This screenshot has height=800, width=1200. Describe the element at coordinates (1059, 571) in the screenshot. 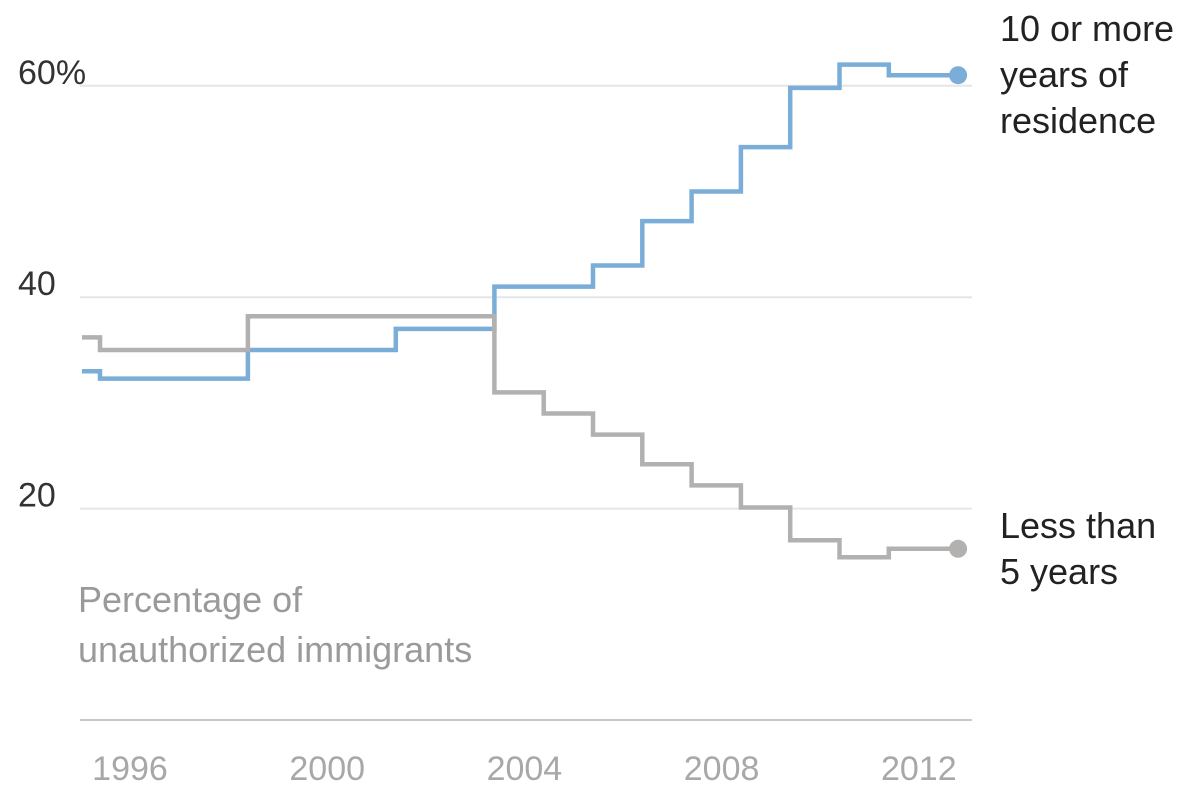

I see `series-label-line: 5 years` at that location.